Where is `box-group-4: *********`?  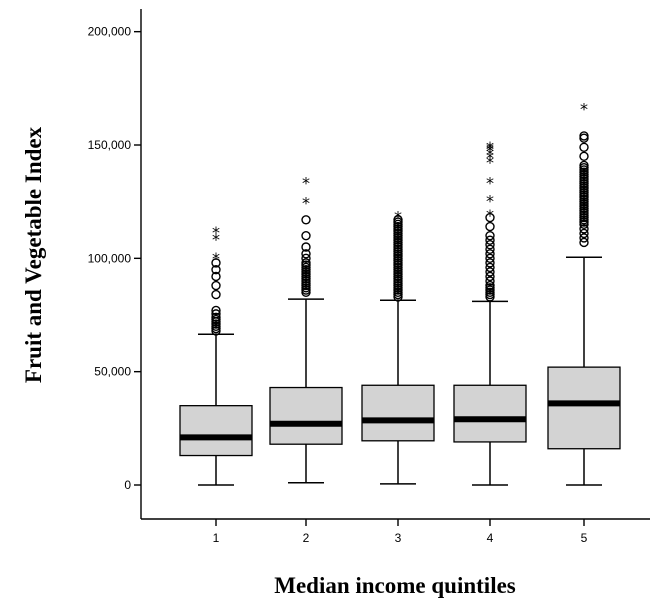
box-group-4: ********* is located at coordinates (490, 312).